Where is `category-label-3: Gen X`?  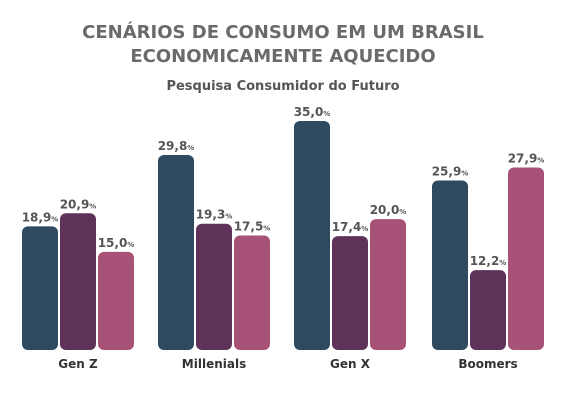
category-label-3: Gen X is located at coordinates (350, 364).